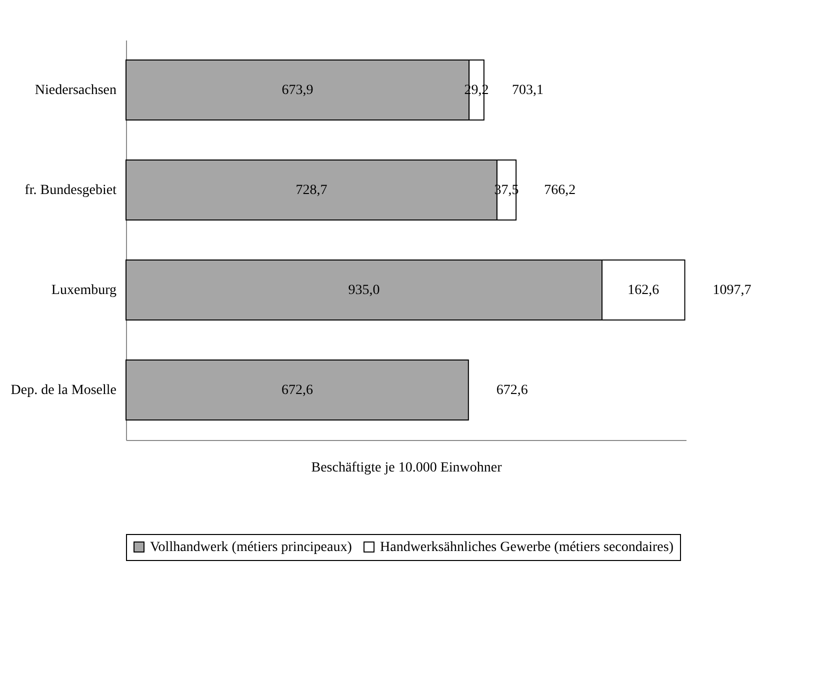 This screenshot has width=837, height=675. I want to click on bar, so click(297, 390).